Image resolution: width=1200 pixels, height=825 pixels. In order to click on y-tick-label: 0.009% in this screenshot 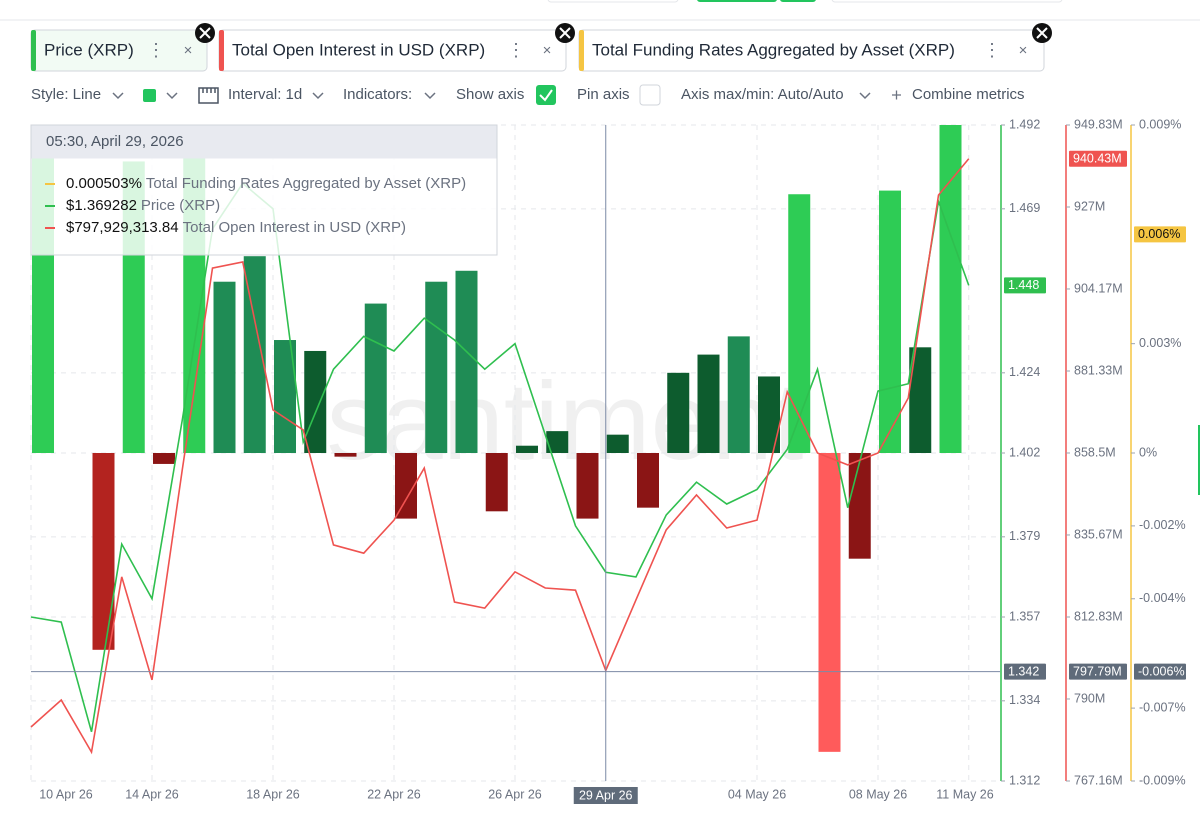, I will do `click(1160, 124)`.